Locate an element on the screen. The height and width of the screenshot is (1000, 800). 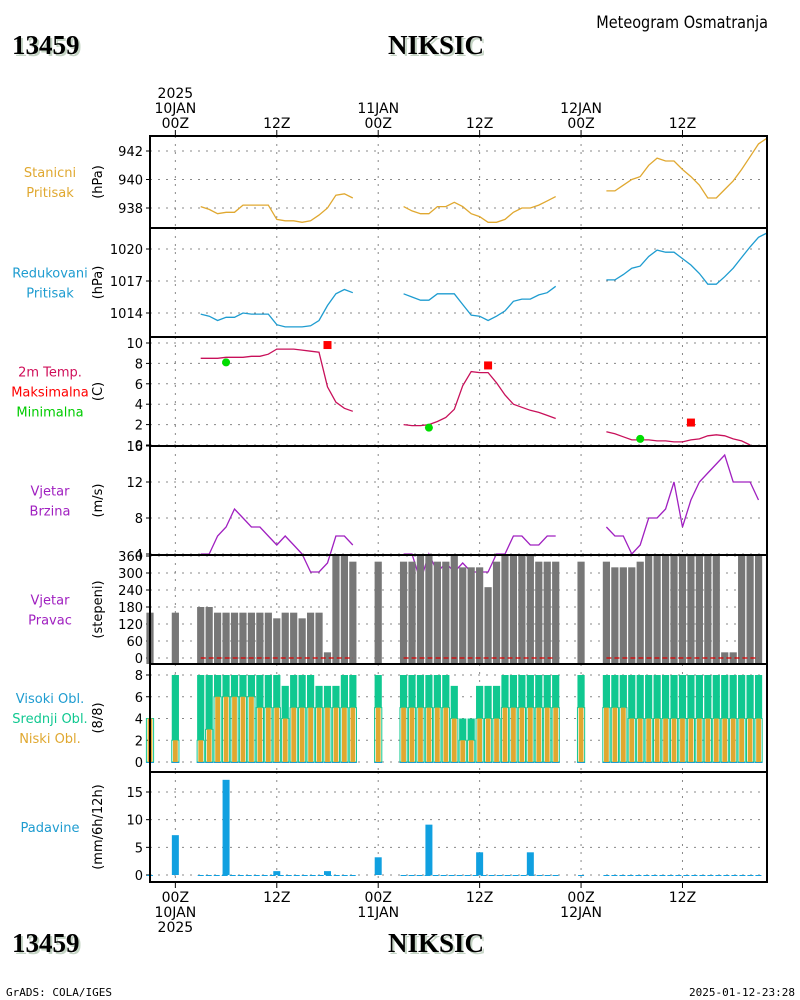
panel-temperature: 0 2 4 6 8 10 (C) 2m Temp. Maksimalna Minimalna is located at coordinates (389, 395).